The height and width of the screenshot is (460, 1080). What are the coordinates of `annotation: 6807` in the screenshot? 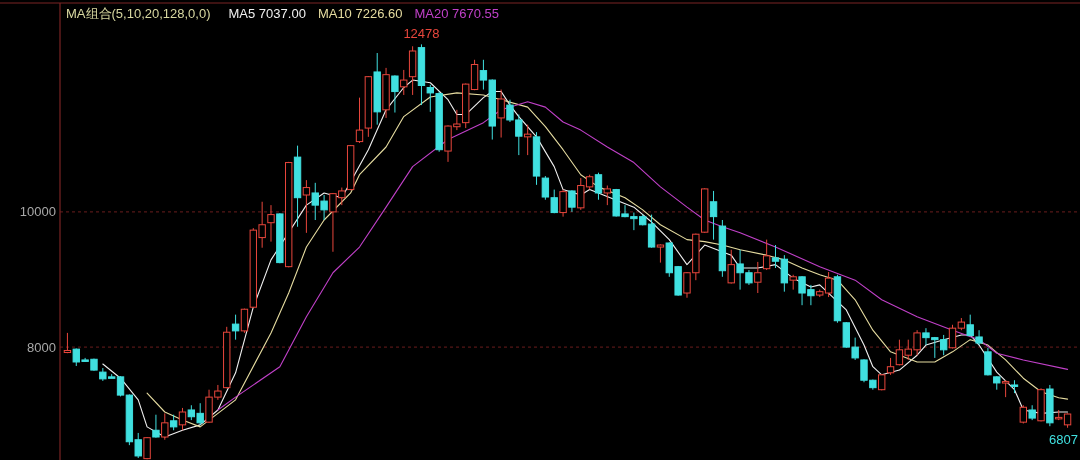 It's located at (1063, 439).